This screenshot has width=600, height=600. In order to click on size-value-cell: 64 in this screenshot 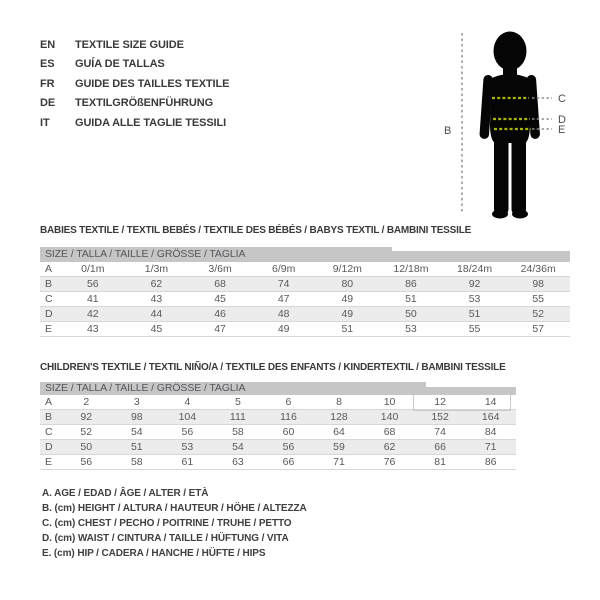, I will do `click(339, 432)`.